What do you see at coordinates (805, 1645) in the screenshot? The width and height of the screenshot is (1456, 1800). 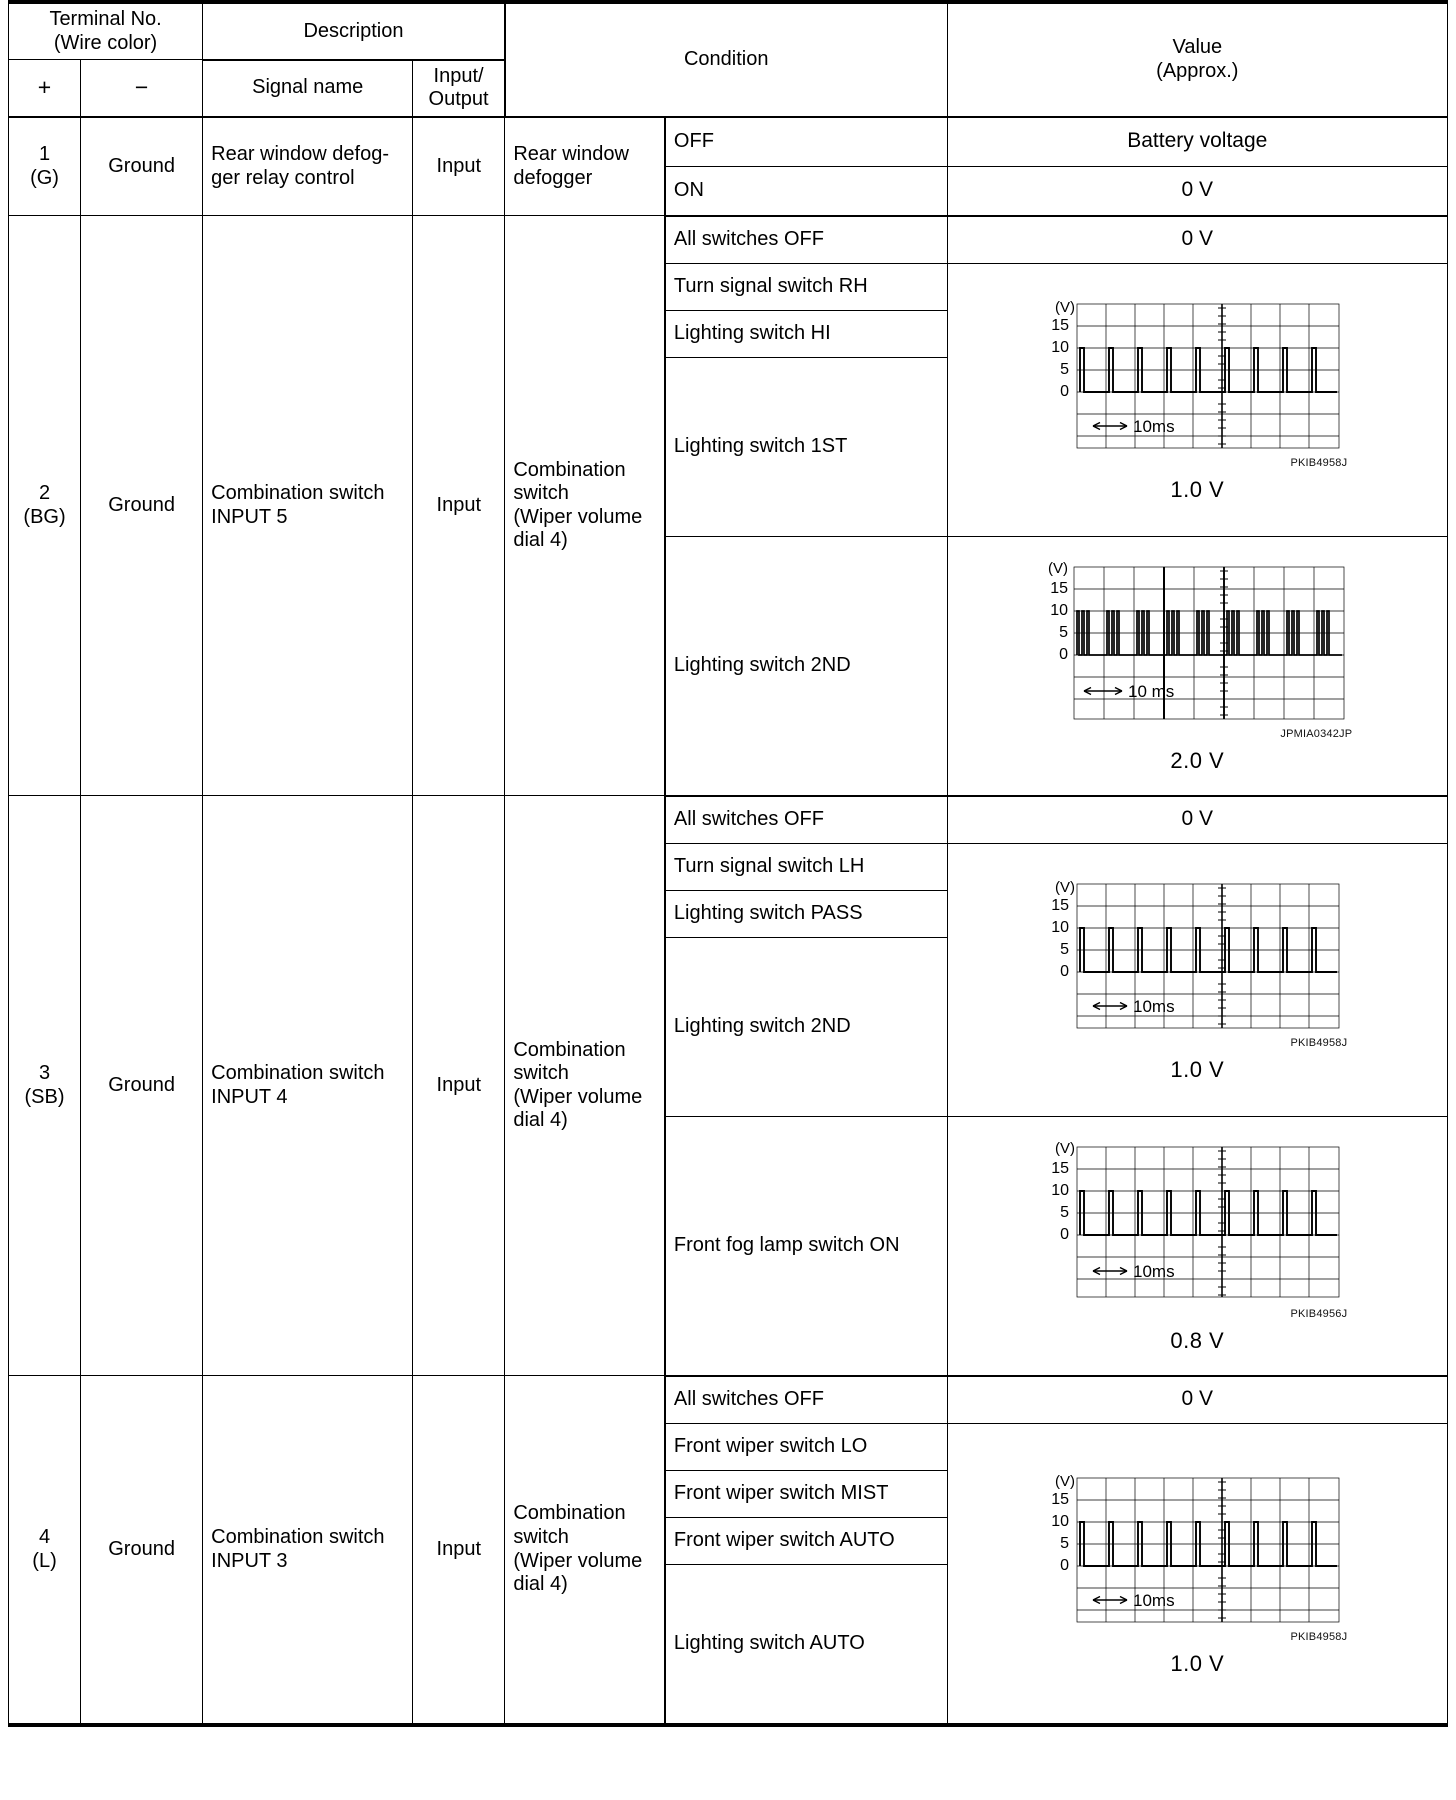 I see `cell-condition: Lighting switch AUTO` at bounding box center [805, 1645].